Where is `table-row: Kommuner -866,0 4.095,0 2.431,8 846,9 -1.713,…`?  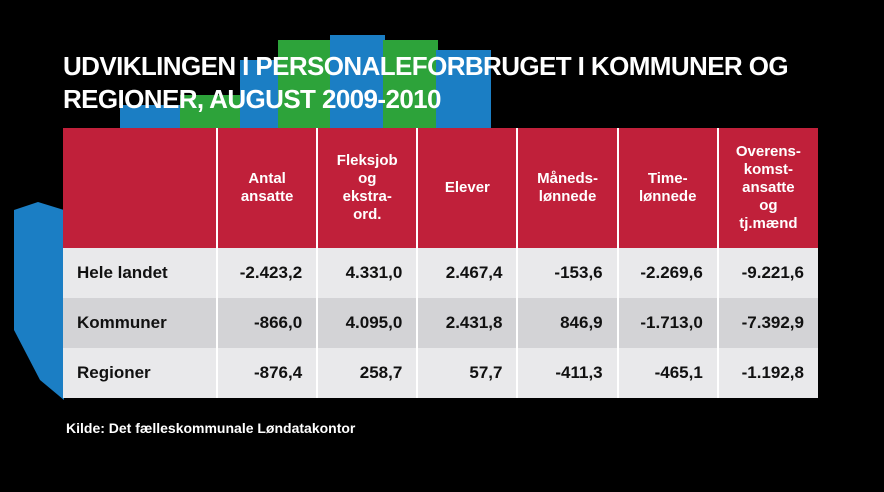 table-row: Kommuner -866,0 4.095,0 2.431,8 846,9 -1.713,… is located at coordinates (440, 323).